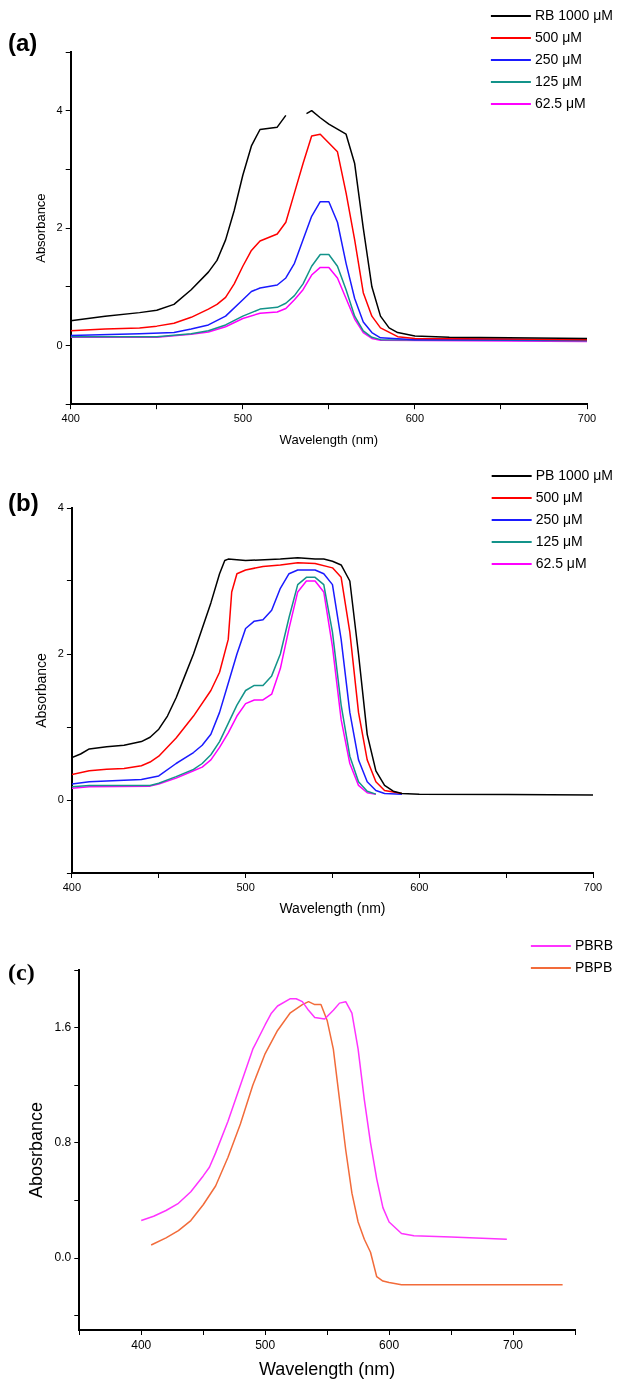 The width and height of the screenshot is (623, 1389). What do you see at coordinates (574, 14) in the screenshot?
I see `legend-label: RB 1000 μM` at bounding box center [574, 14].